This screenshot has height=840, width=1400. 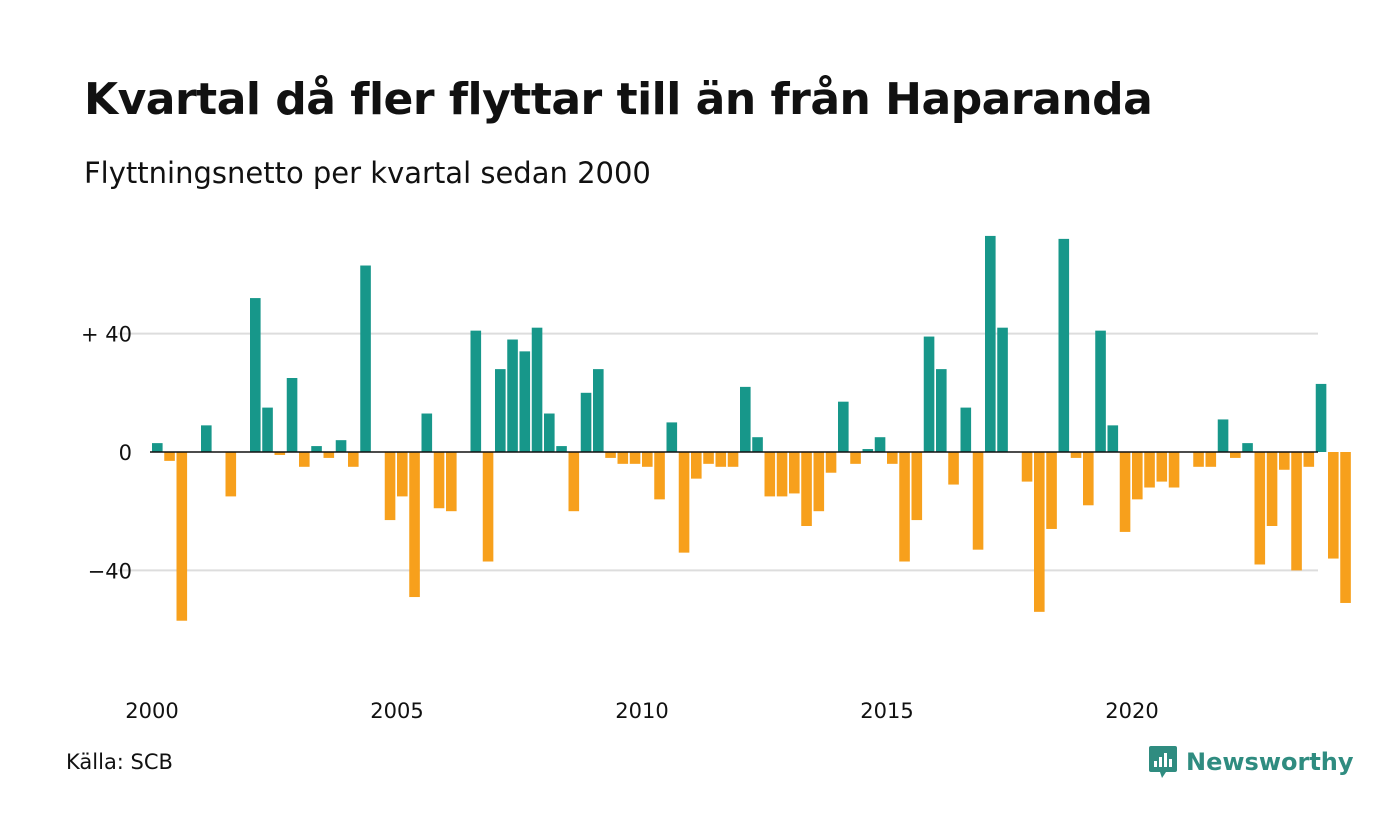 What do you see at coordinates (868, 450) in the screenshot?
I see `bar-2014Q3` at bounding box center [868, 450].